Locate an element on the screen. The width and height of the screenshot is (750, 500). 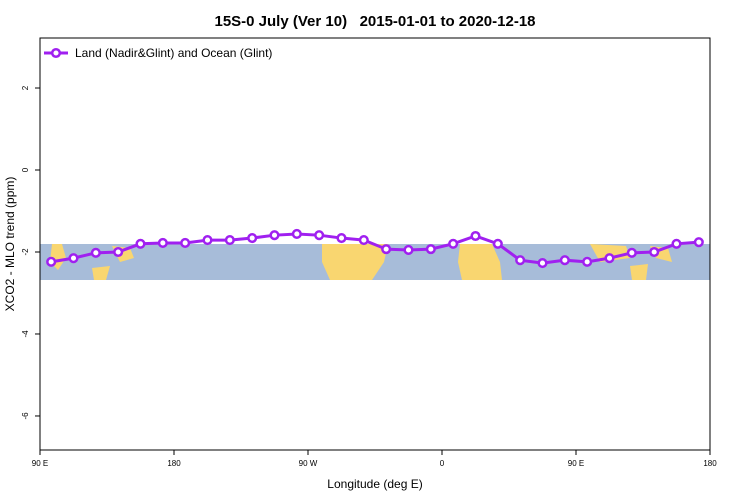
y-tick-label: -6 is located at coordinates (25, 416).